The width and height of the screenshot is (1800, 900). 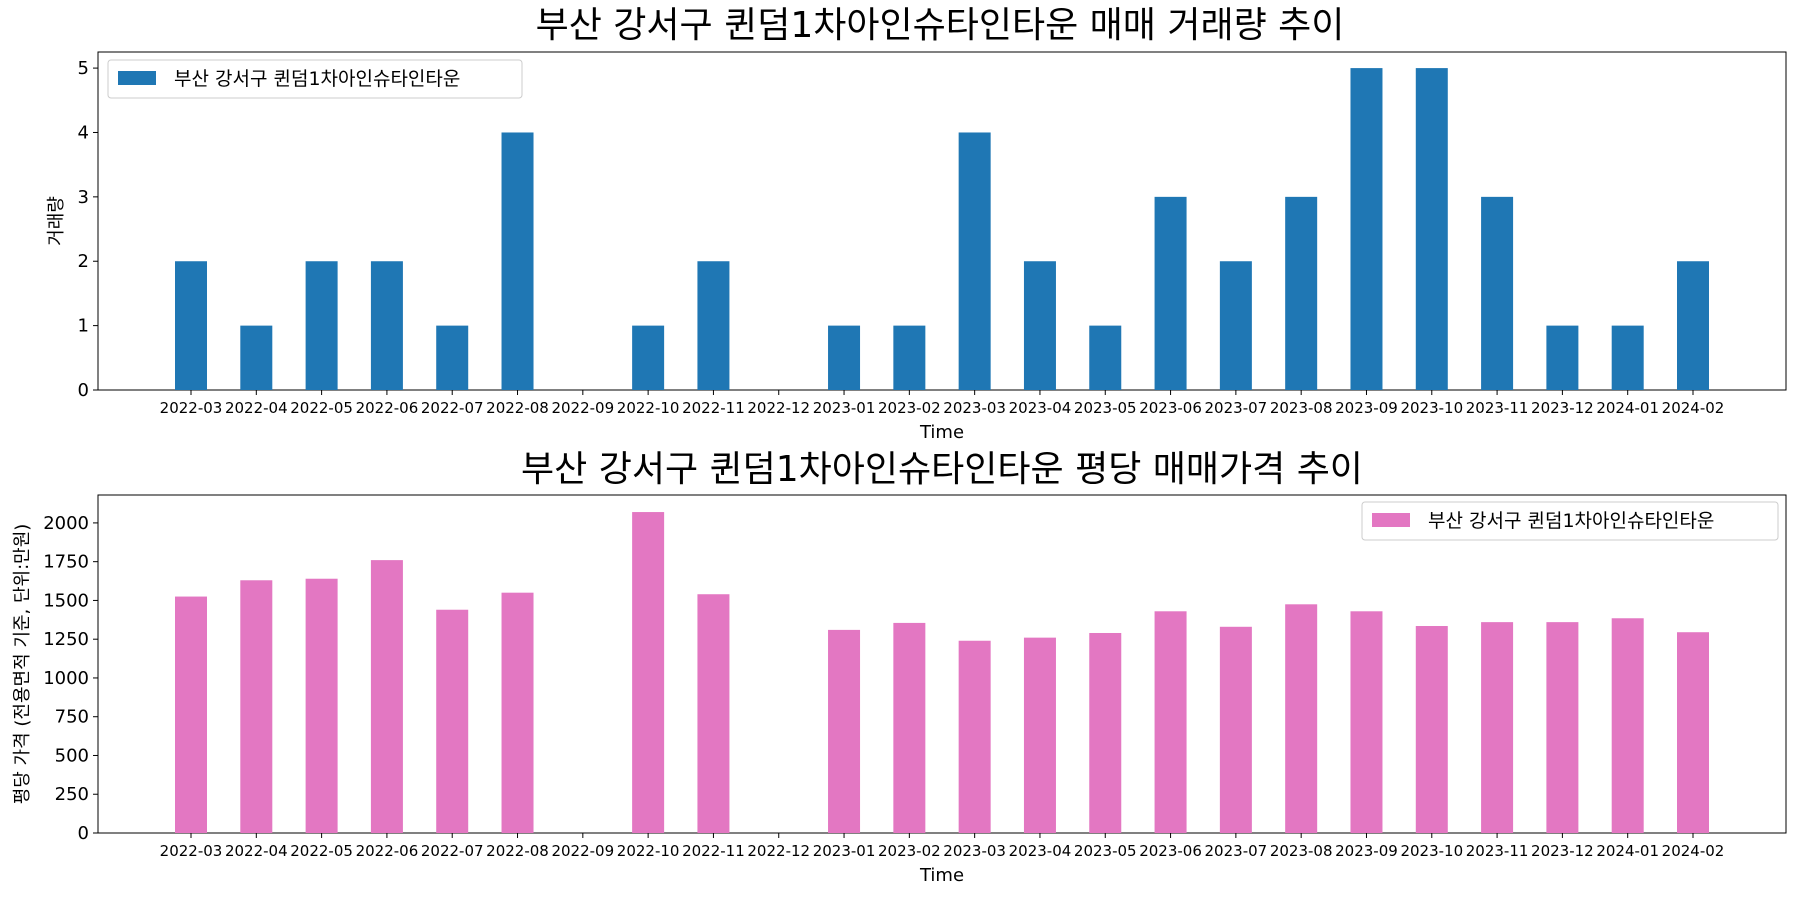 I want to click on volume-x-tick-label: 2022-12, so click(x=778, y=408).